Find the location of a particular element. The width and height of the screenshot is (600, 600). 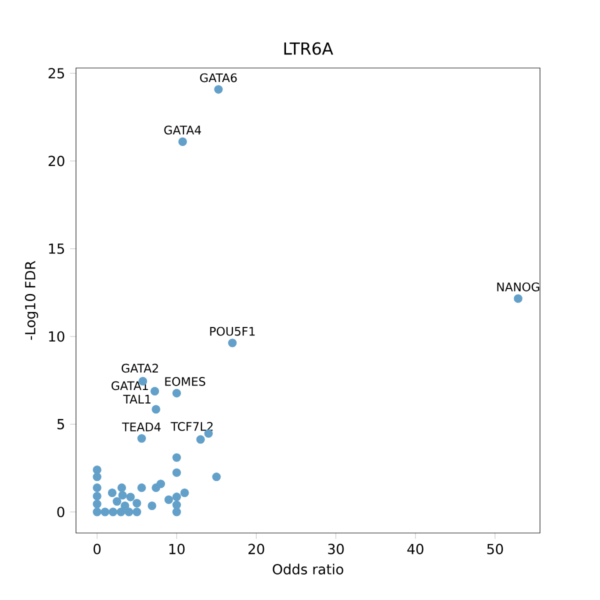

x-axis-title: Odds ratio is located at coordinates (308, 569).